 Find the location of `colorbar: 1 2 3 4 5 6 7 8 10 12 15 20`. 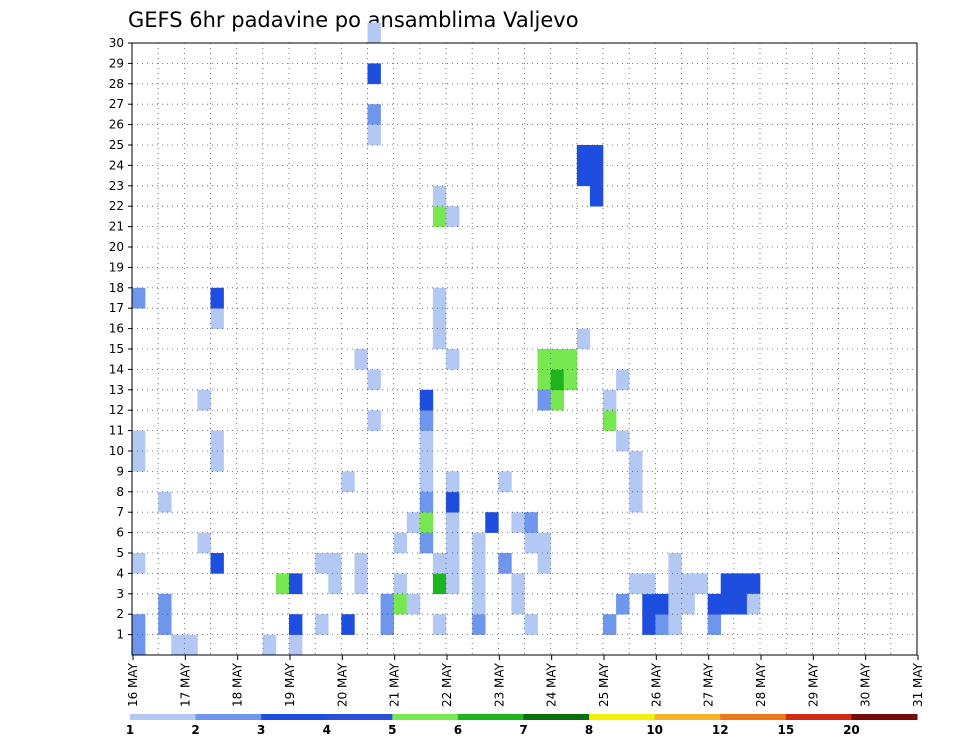

colorbar: 1 2 3 4 5 6 7 8 10 12 15 20 is located at coordinates (522, 725).